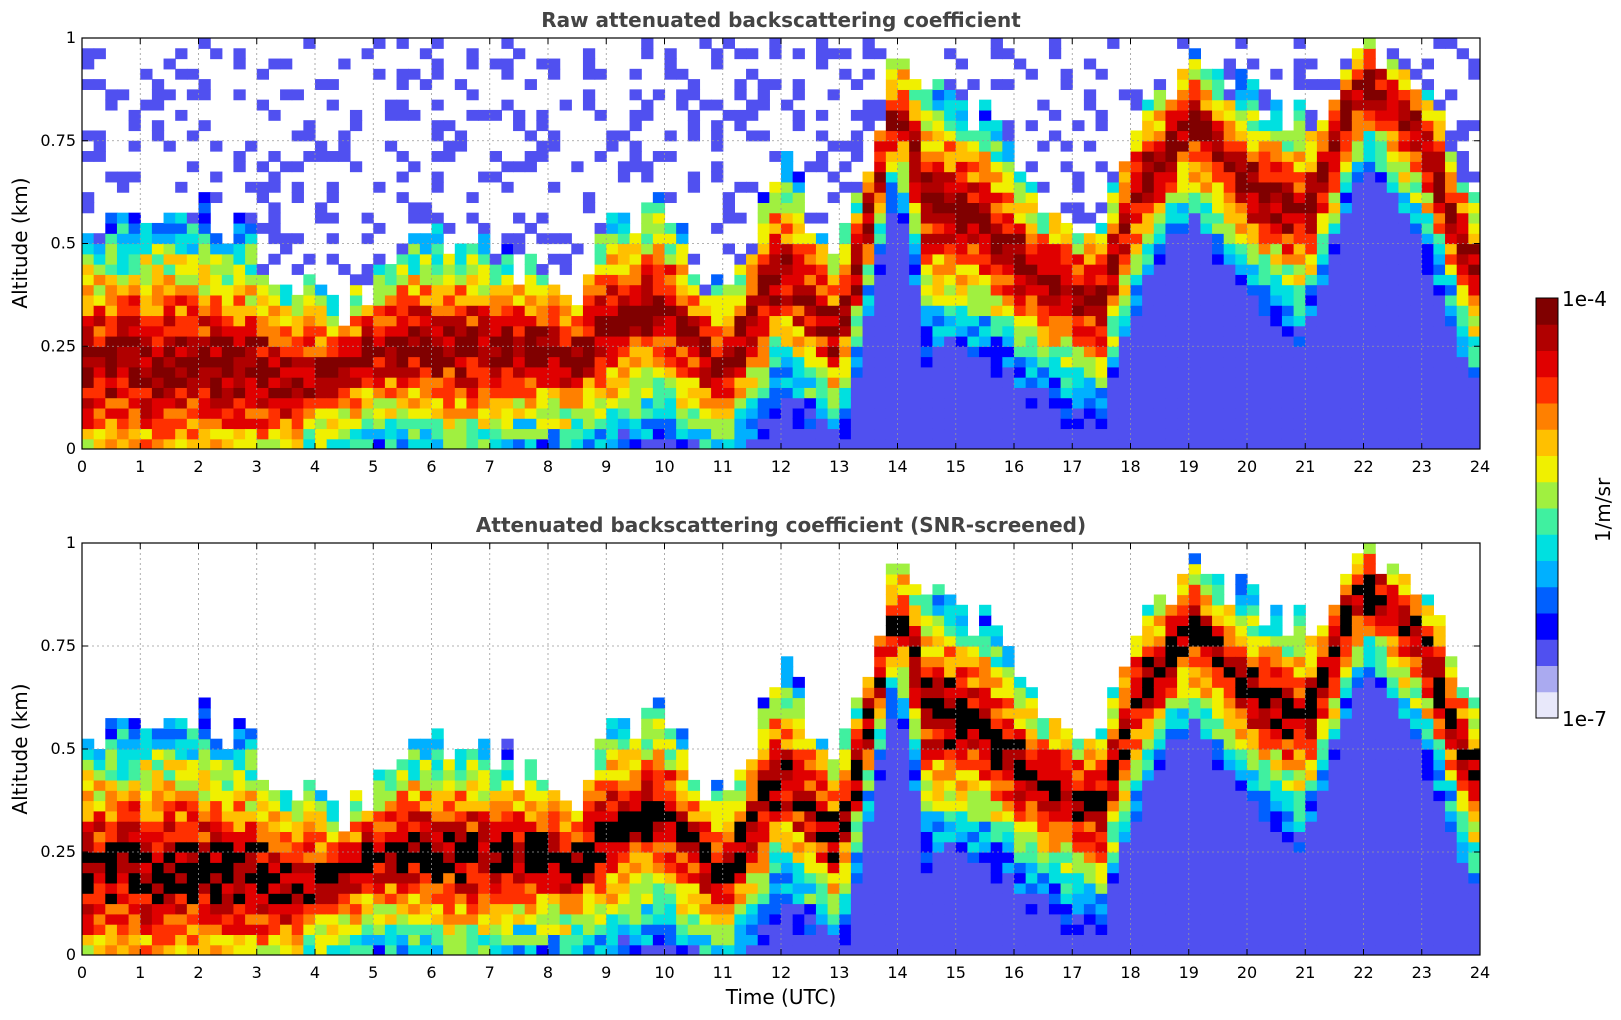 The width and height of the screenshot is (1621, 1020). Describe the element at coordinates (63, 243) in the screenshot. I see `y-tick-label: 0.5` at that location.